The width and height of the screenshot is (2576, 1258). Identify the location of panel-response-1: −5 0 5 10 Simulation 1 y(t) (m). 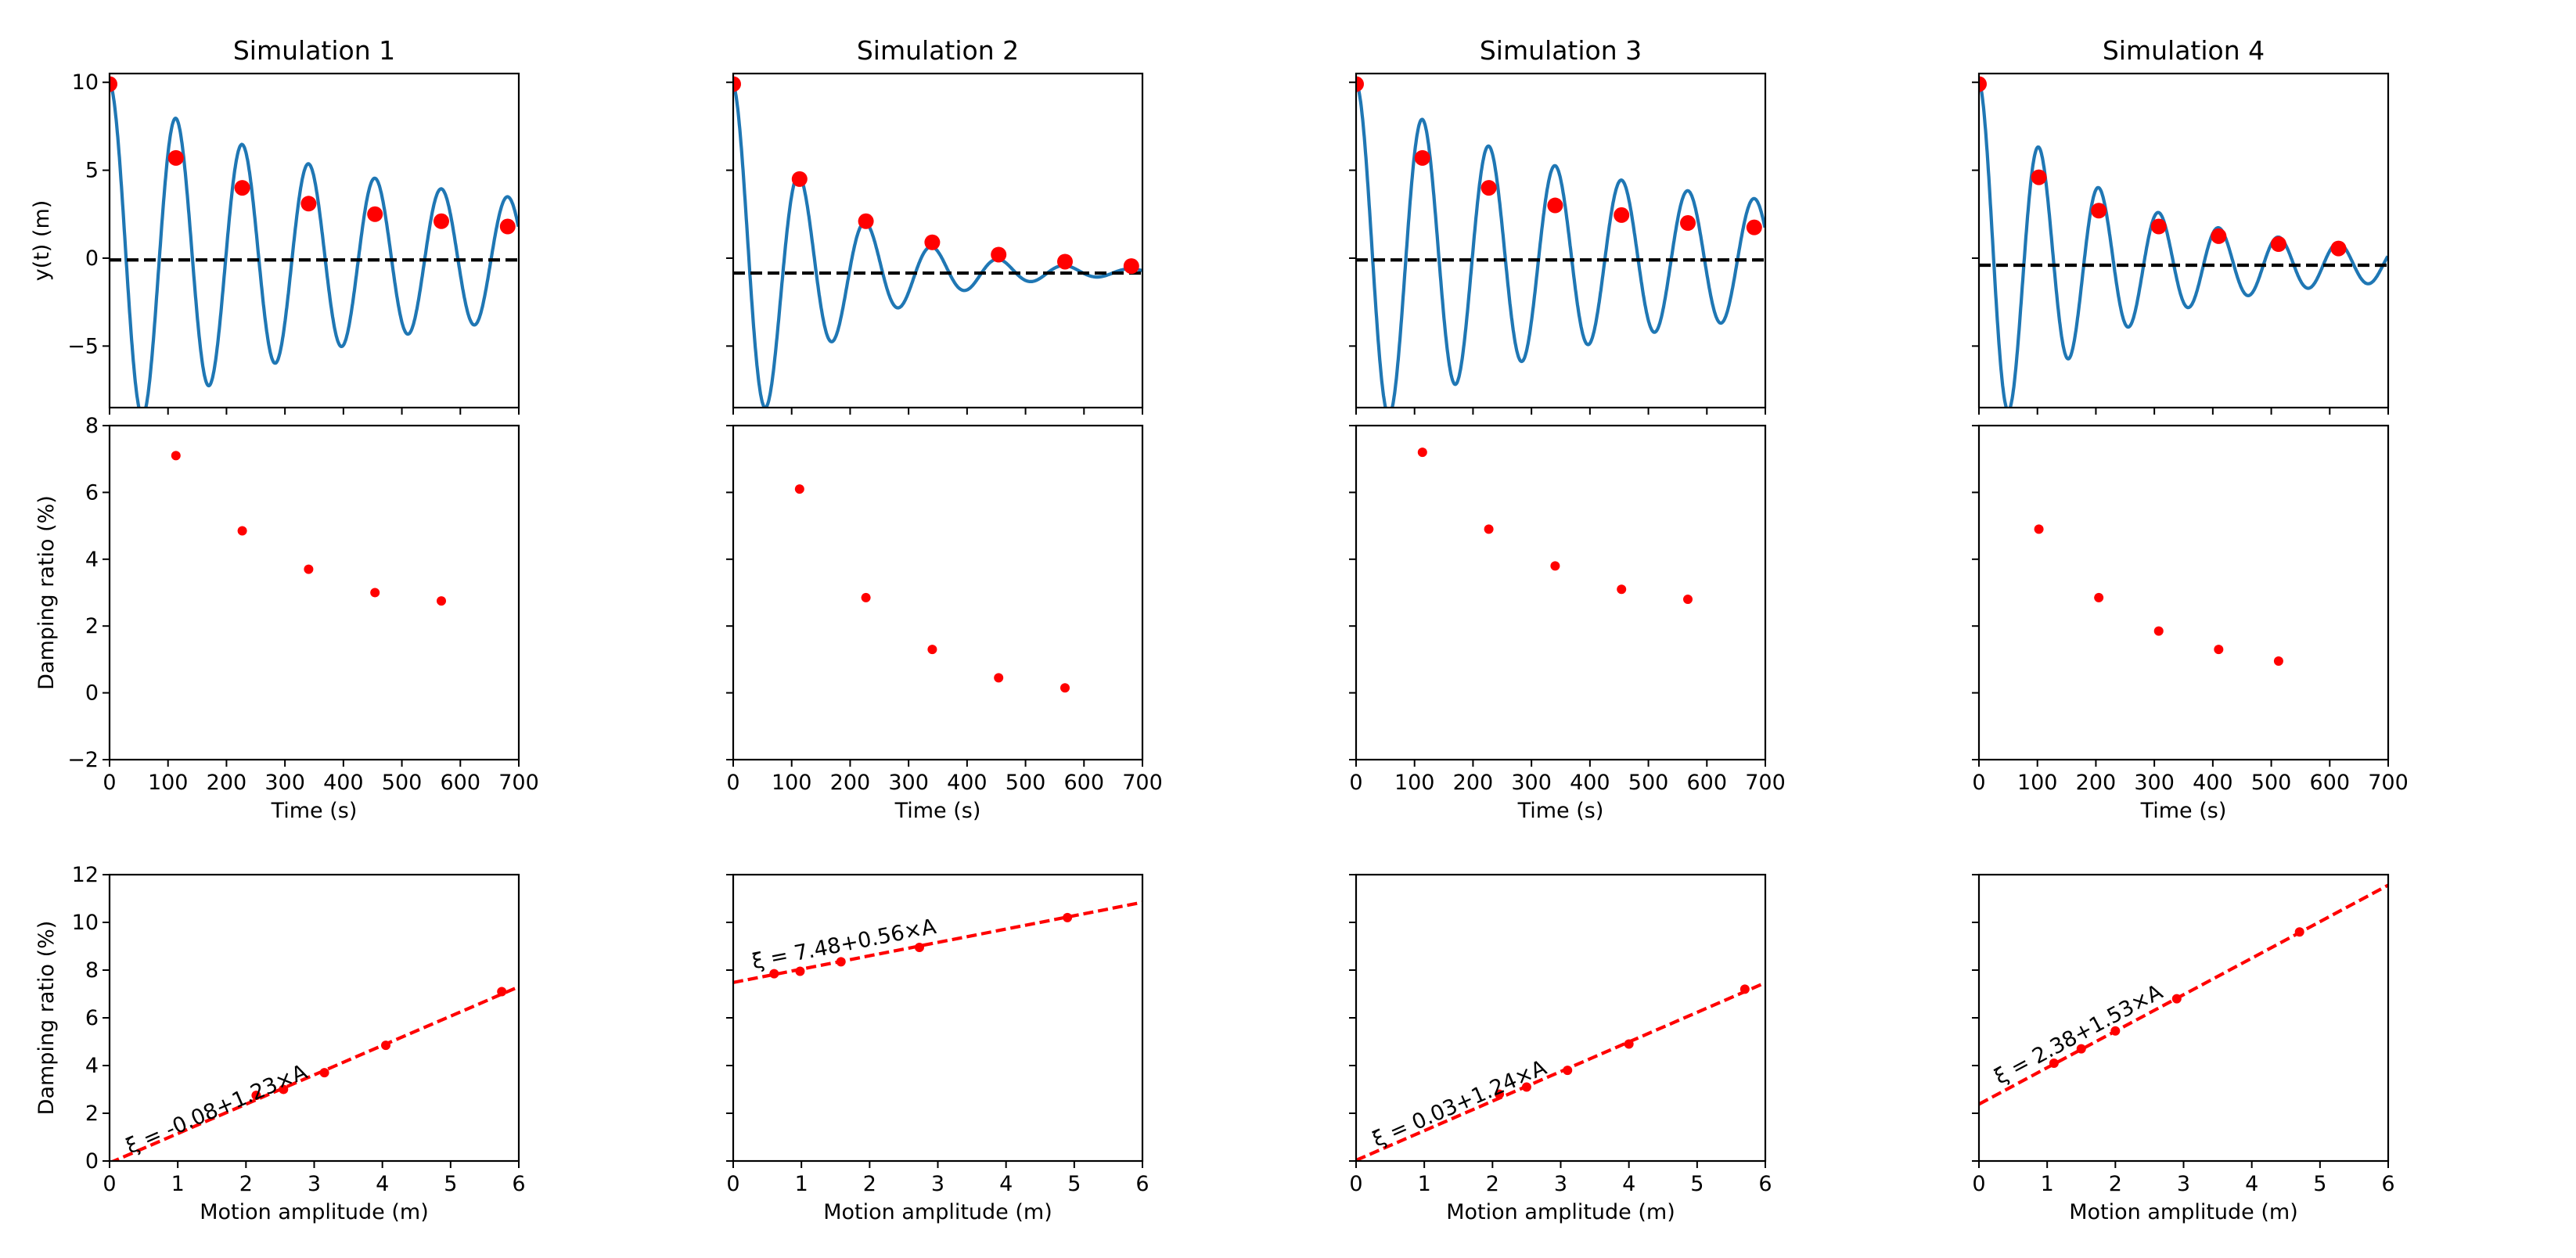
(275, 225).